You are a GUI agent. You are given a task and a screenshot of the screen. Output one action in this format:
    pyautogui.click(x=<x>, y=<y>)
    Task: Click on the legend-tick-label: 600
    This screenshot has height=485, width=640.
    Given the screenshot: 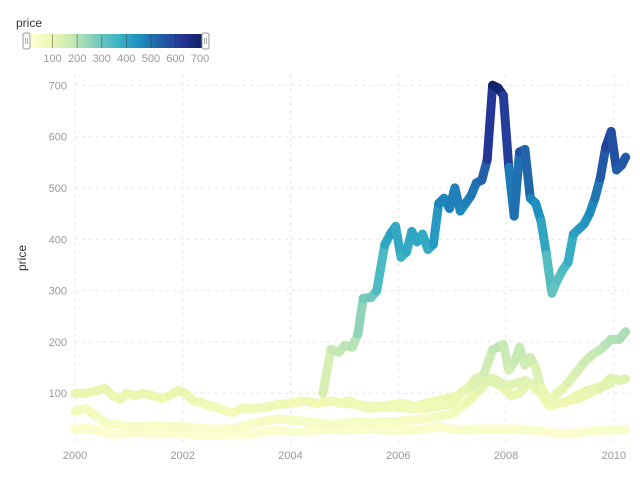 What is the action you would take?
    pyautogui.click(x=175, y=59)
    